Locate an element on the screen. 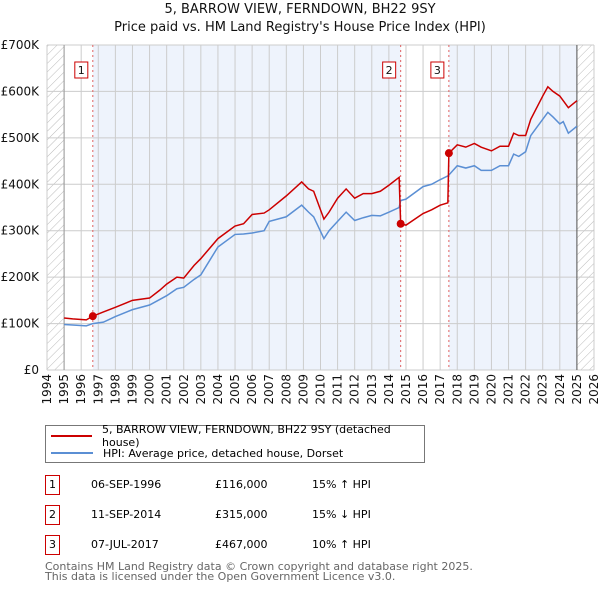  x-tick-label: 2022 is located at coordinates (526, 389).